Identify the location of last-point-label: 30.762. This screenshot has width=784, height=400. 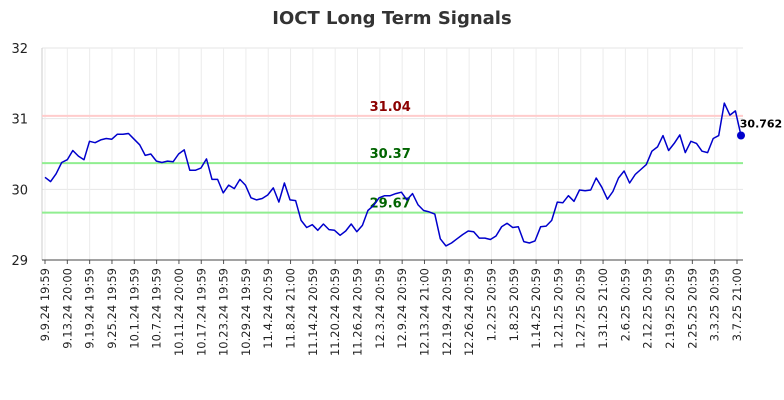
(761, 123).